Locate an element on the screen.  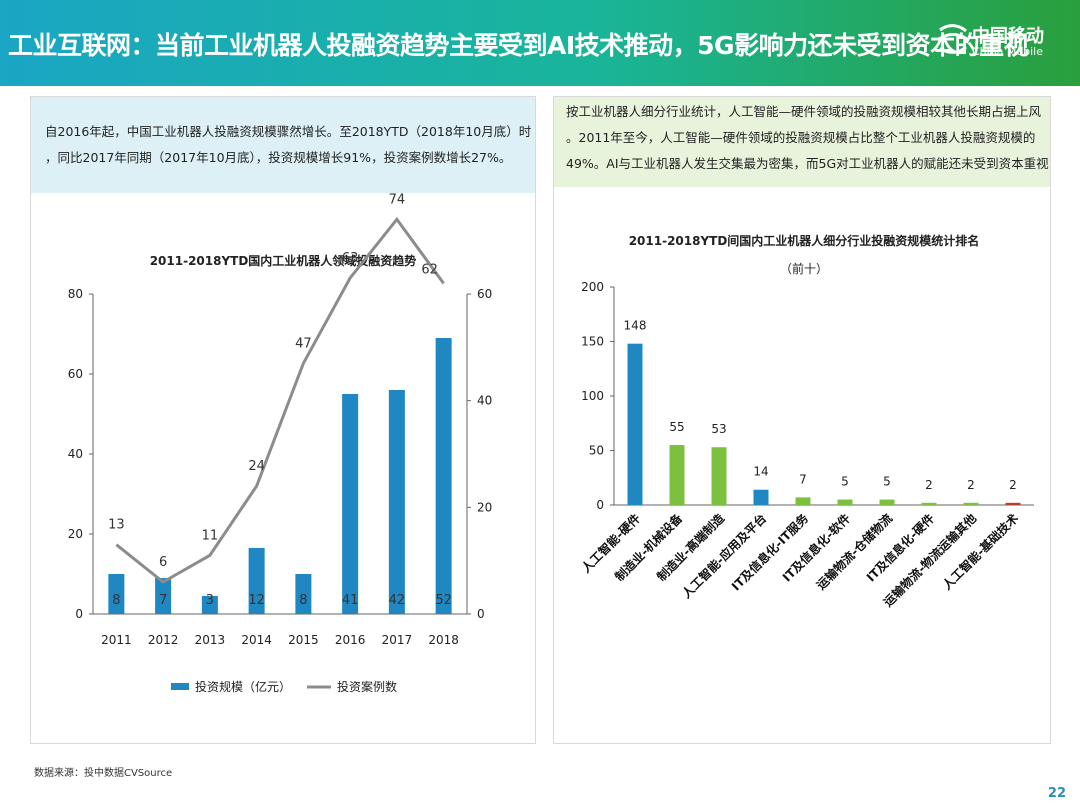
line-data-label: 74 is located at coordinates (397, 199).